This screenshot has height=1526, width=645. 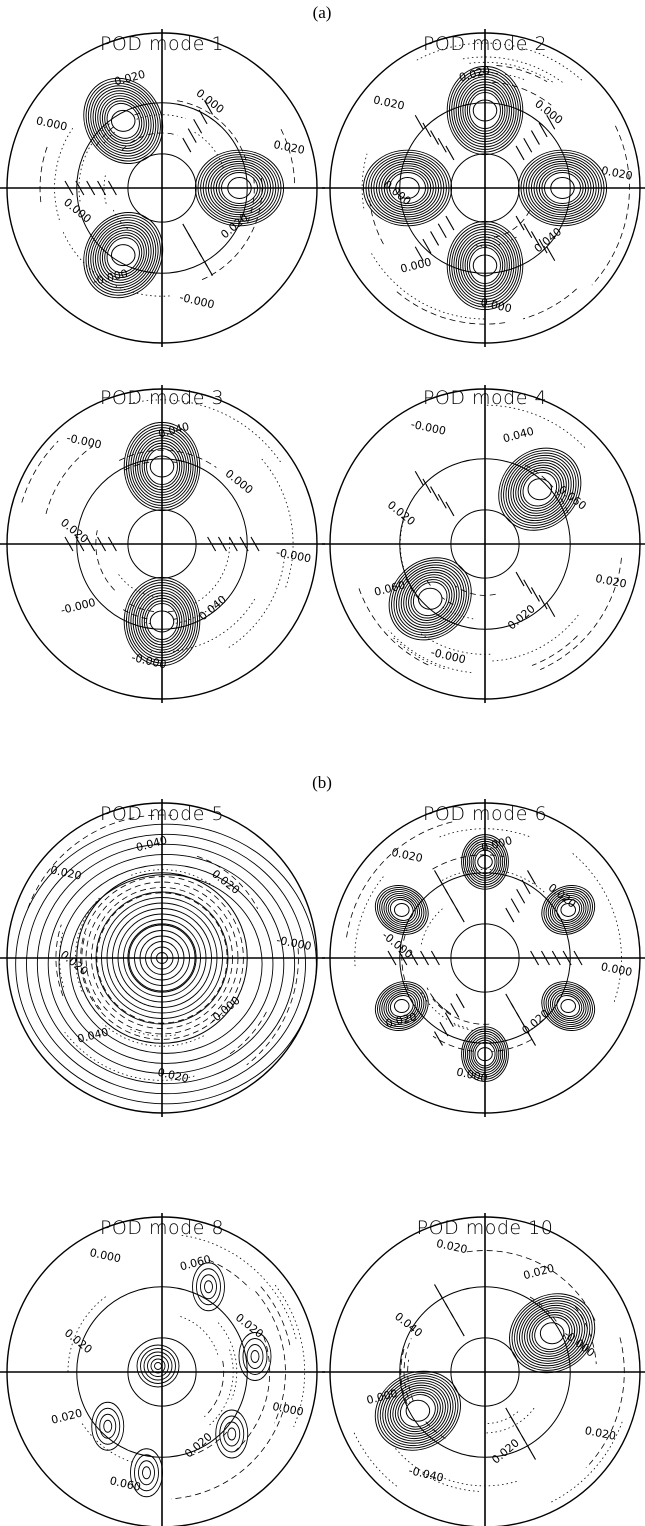 I want to click on domain-boundary, so click(x=162, y=188).